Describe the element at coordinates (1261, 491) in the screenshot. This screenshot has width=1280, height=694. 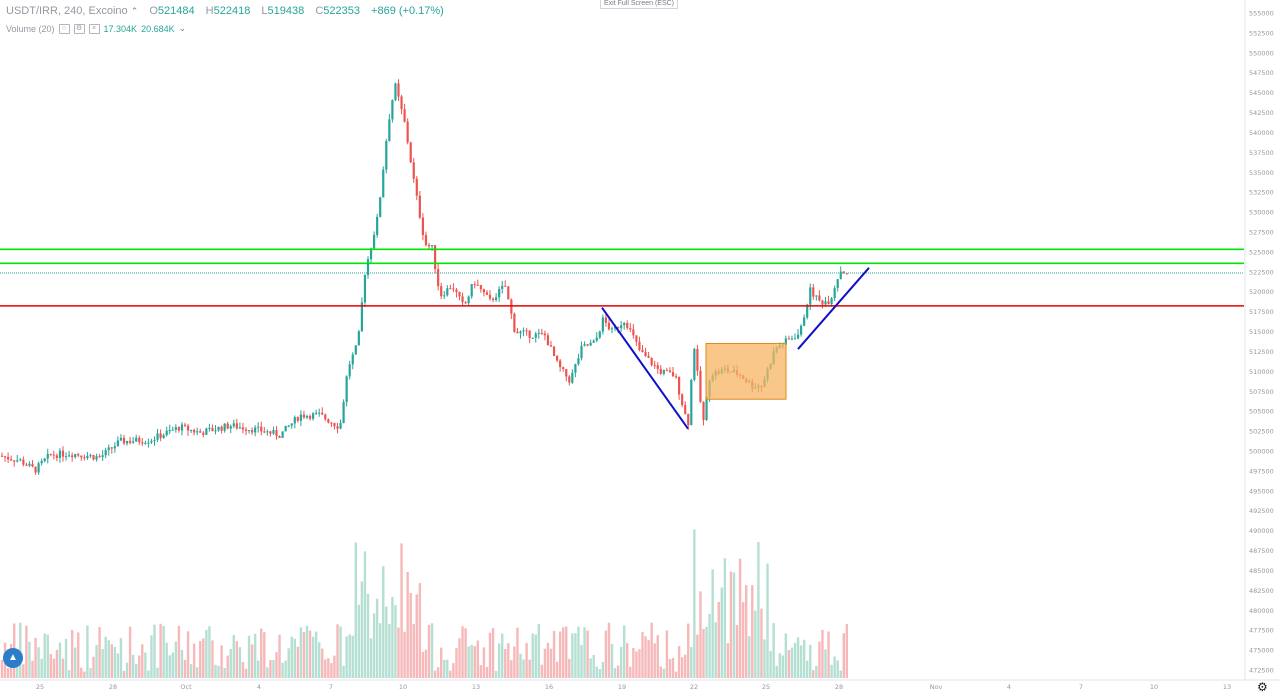
I see `price-tick-label: 495000` at that location.